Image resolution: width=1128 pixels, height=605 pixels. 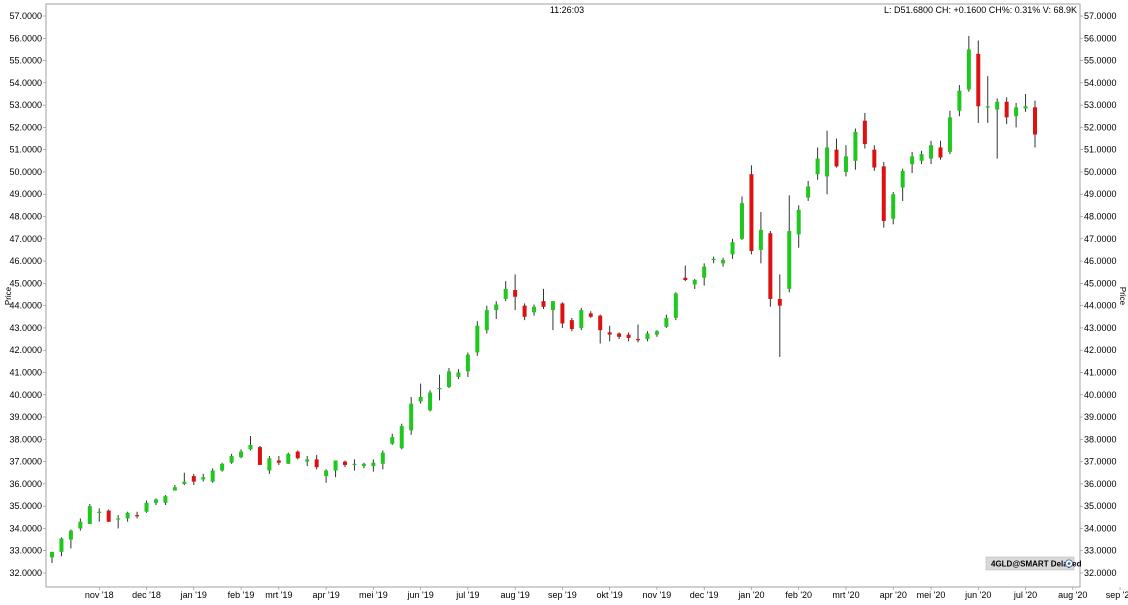 What do you see at coordinates (241, 595) in the screenshot?
I see `x-tick-label: feb '19` at bounding box center [241, 595].